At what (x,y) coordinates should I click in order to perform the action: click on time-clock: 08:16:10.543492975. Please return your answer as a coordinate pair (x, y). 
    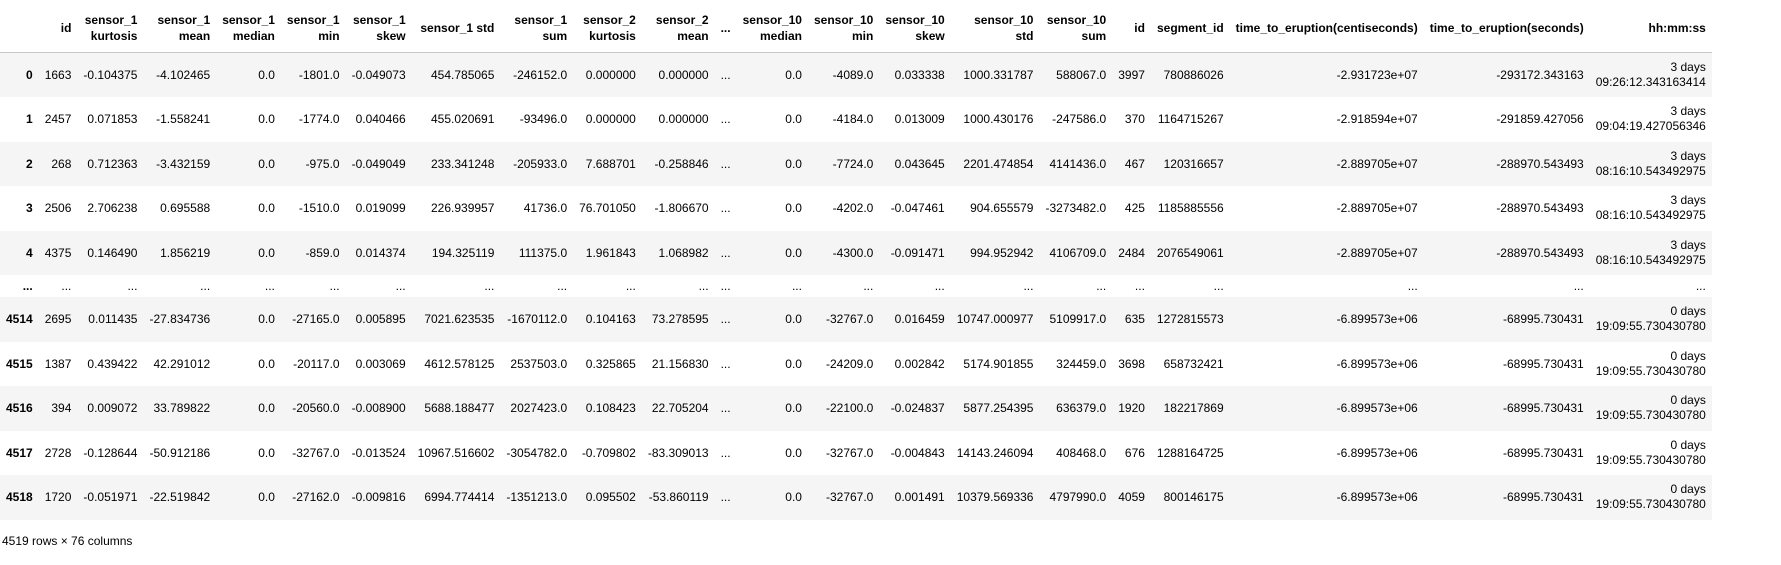
    Looking at the image, I should click on (1650, 259).